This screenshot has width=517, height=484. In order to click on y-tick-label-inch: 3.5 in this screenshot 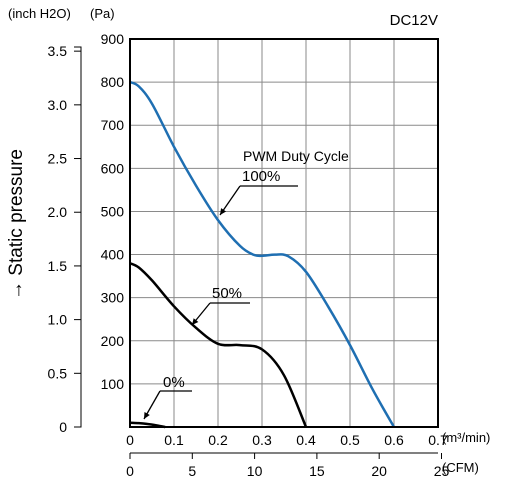, I will do `click(58, 51)`.